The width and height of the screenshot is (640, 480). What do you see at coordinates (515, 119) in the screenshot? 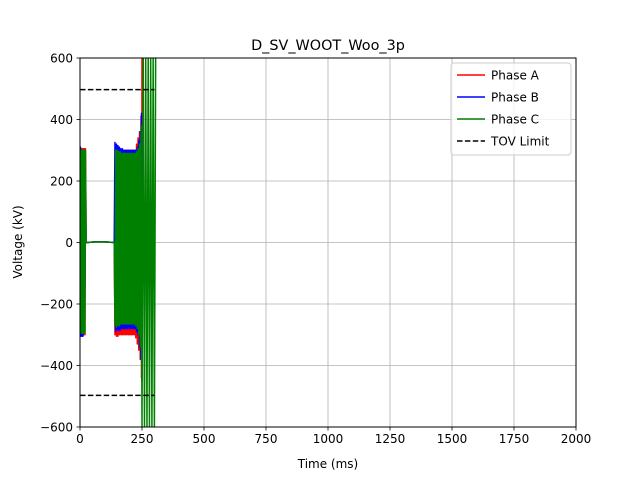
I see `legend-label-phase-c: Phase C` at bounding box center [515, 119].